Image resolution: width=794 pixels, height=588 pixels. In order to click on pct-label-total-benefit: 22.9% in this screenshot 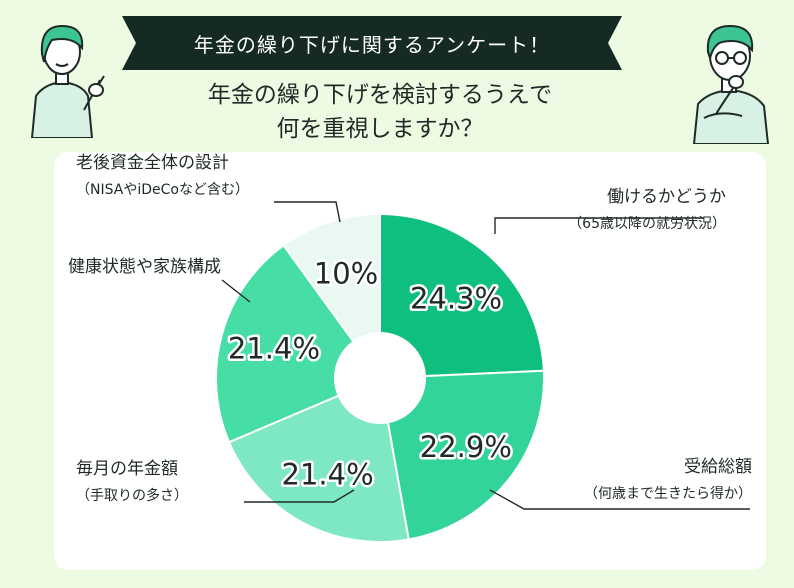, I will do `click(466, 447)`.